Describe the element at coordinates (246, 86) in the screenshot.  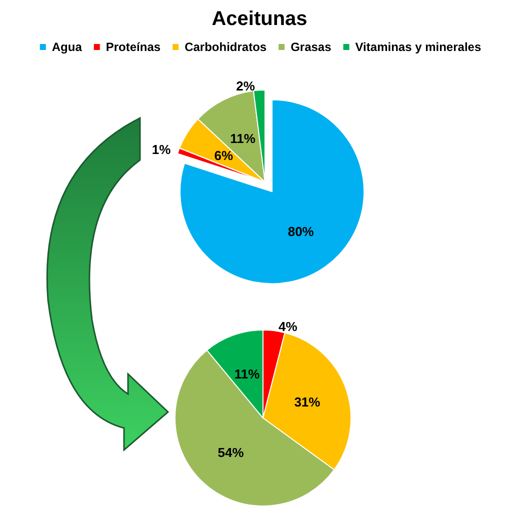
I see `data-label: 2%` at that location.